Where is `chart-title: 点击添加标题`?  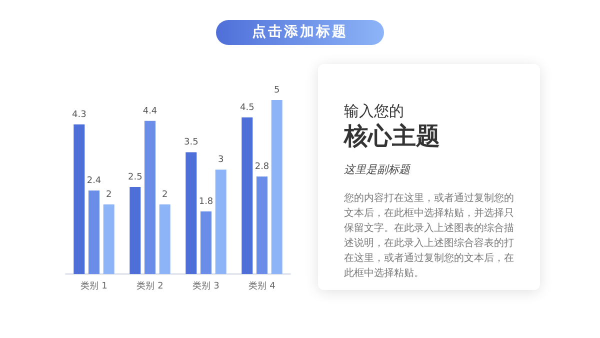 chart-title: 点击添加标题 is located at coordinates (300, 32).